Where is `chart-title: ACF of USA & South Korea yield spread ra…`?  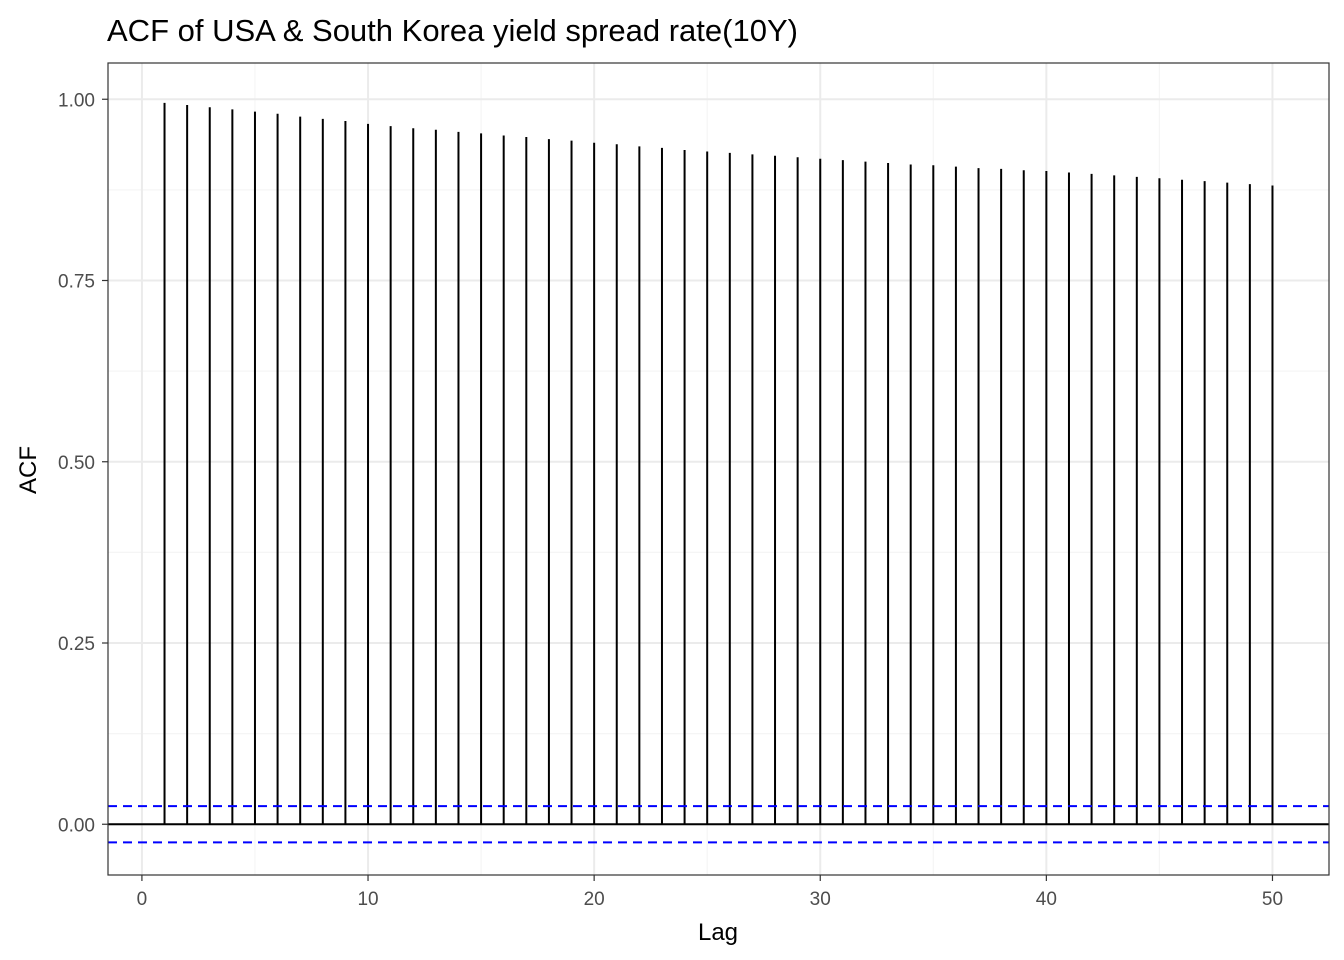 chart-title: ACF of USA & South Korea yield spread ra… is located at coordinates (452, 30).